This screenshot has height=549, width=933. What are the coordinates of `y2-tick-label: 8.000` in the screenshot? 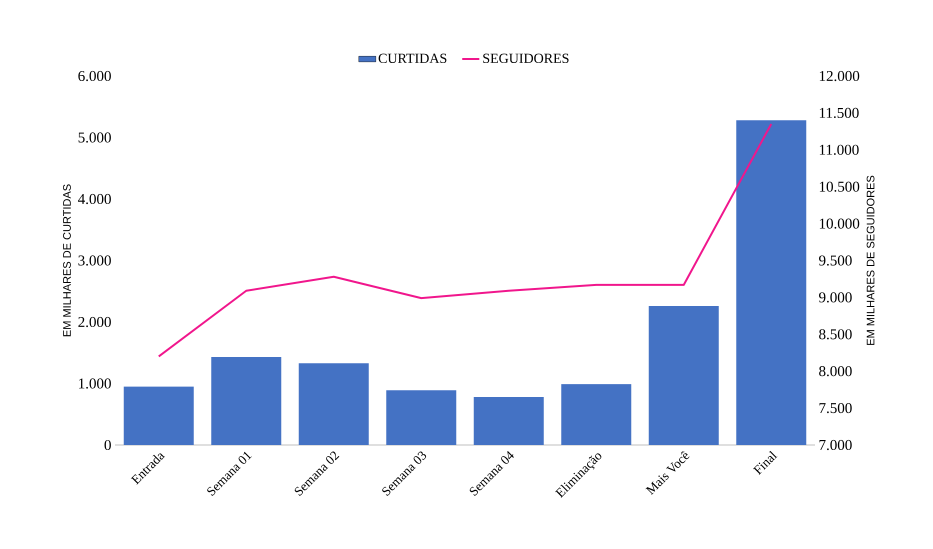 It's located at (835, 371).